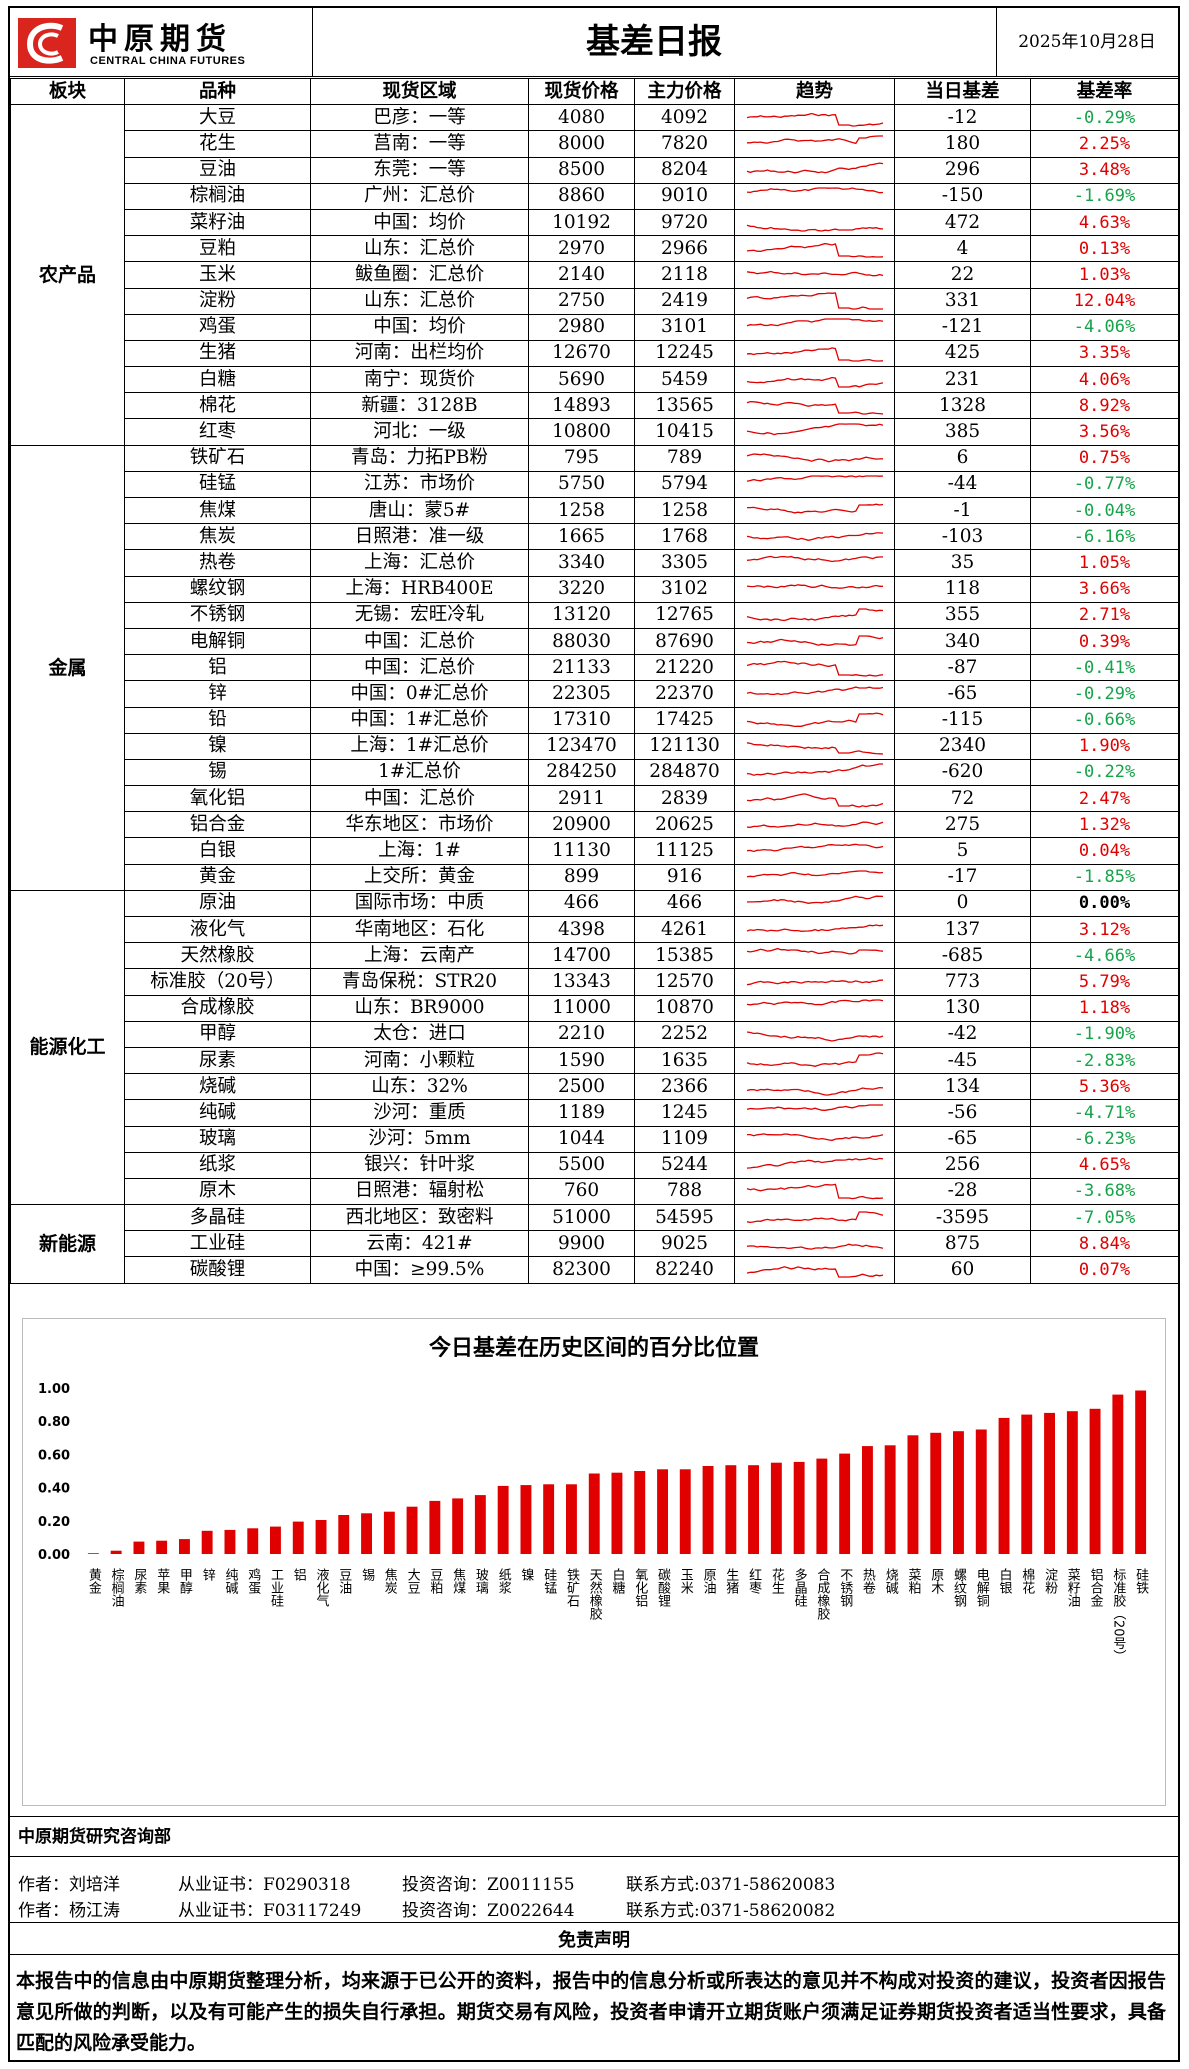 This screenshot has width=1189, height=2069. I want to click on x-tick-label: 螺纹钢, so click(959, 1588).